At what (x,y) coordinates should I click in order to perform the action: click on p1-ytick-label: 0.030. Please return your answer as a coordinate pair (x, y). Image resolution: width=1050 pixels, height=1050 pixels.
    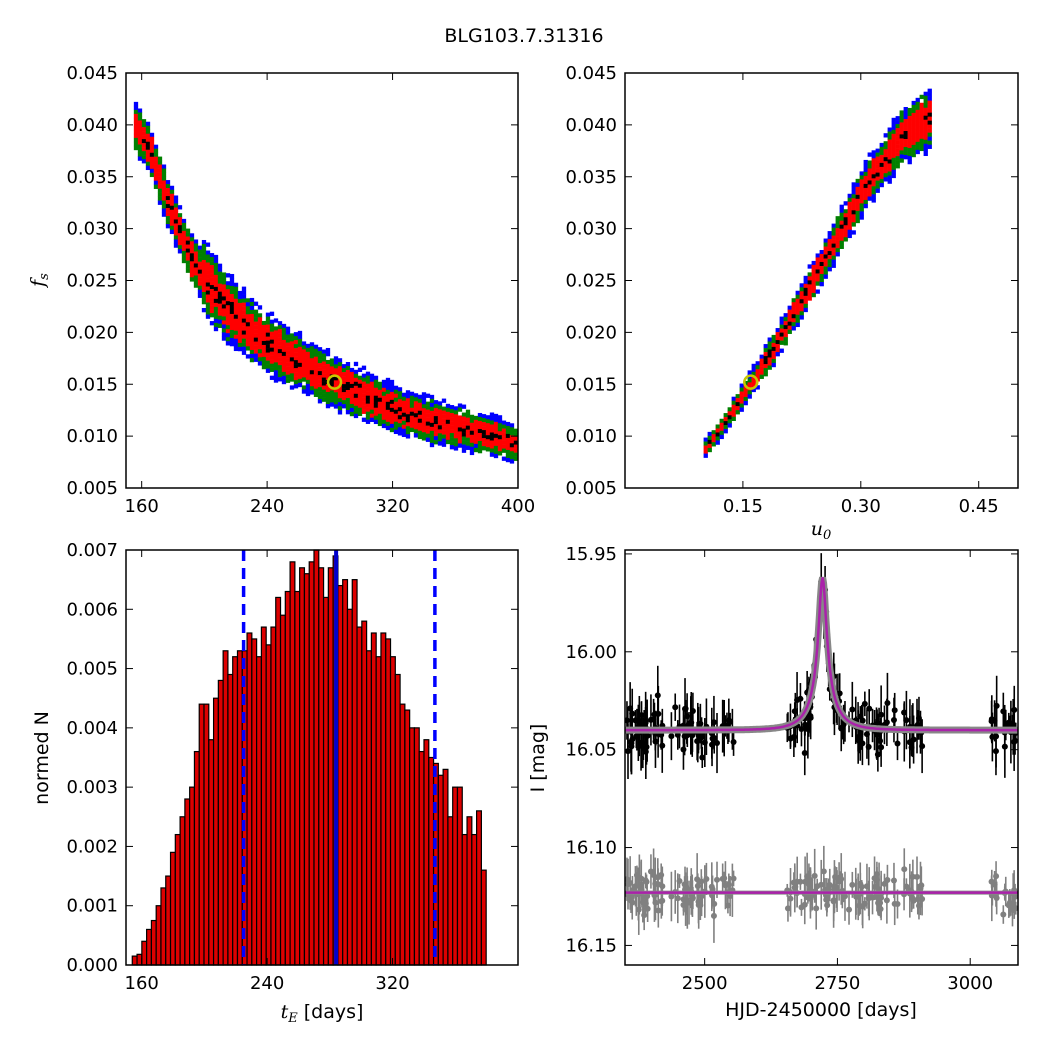
    Looking at the image, I should click on (591, 229).